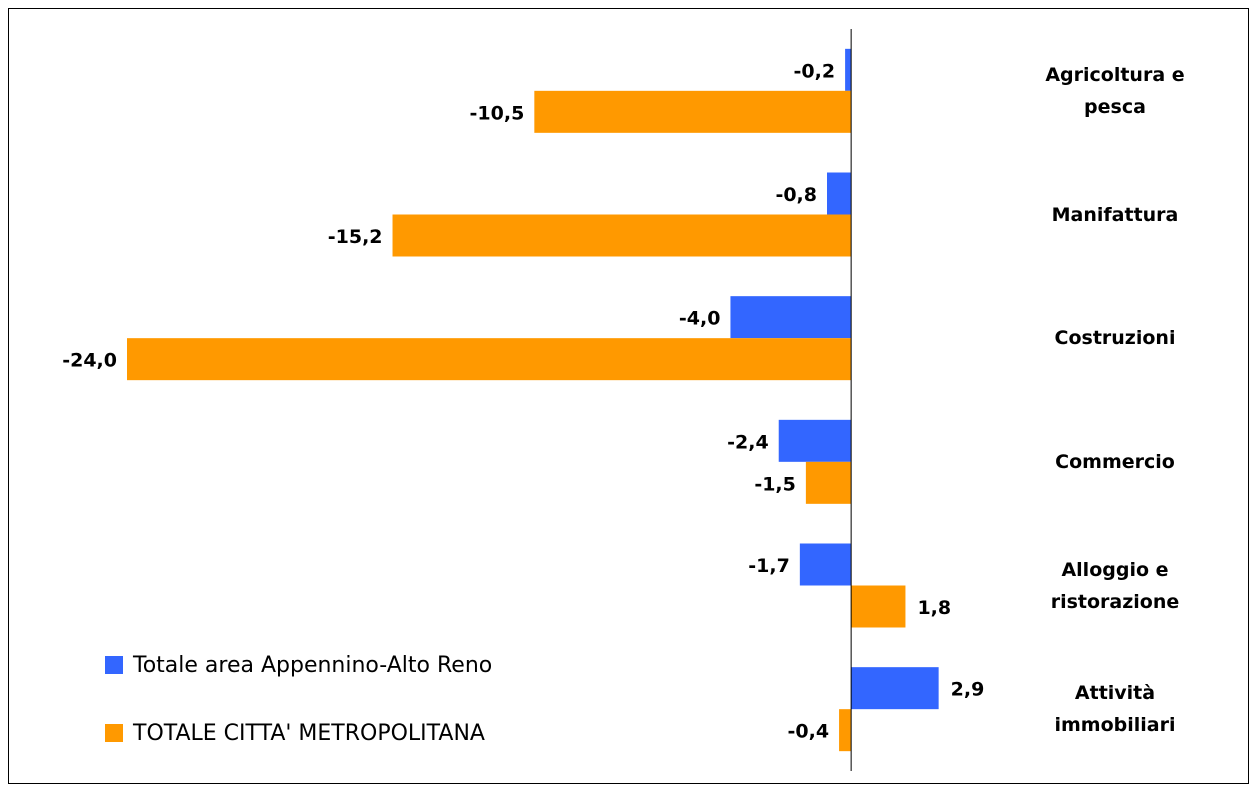 This screenshot has width=1256, height=787. I want to click on category-label: Commercio, so click(1115, 461).